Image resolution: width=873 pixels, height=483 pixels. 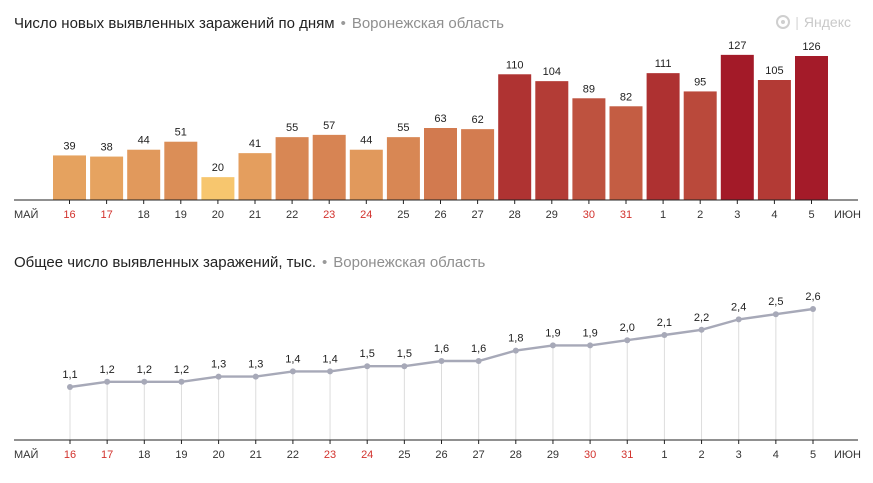 I want to click on bar-x-tick-label: 24, so click(x=366, y=215).